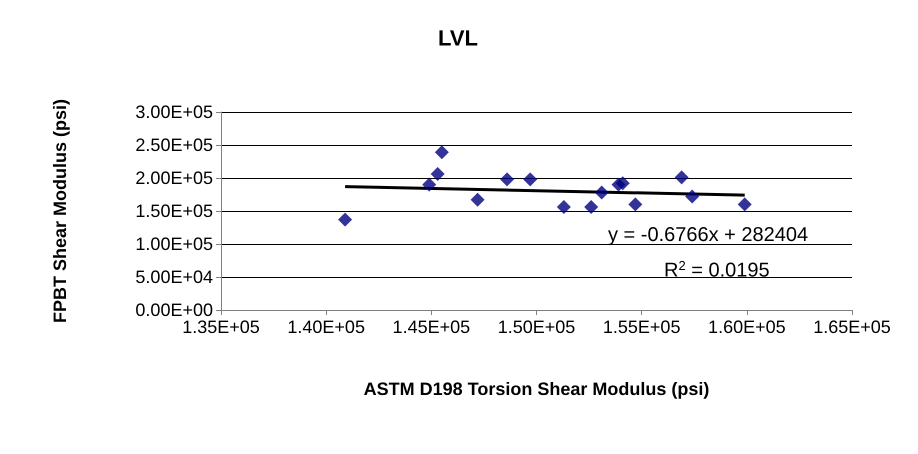 This screenshot has height=454, width=918. I want to click on x-tick-label: 1.50E+05, so click(537, 327).